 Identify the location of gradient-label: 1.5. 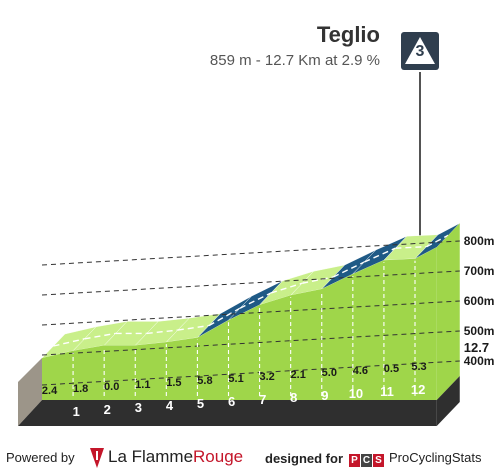
(173, 383).